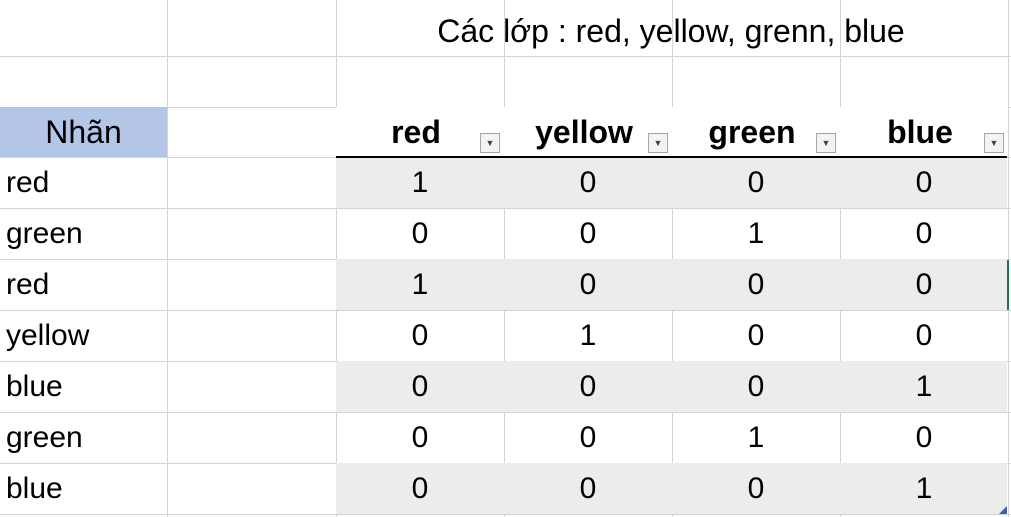 The width and height of the screenshot is (1011, 517). I want to click on column-header-label: green, so click(752, 131).